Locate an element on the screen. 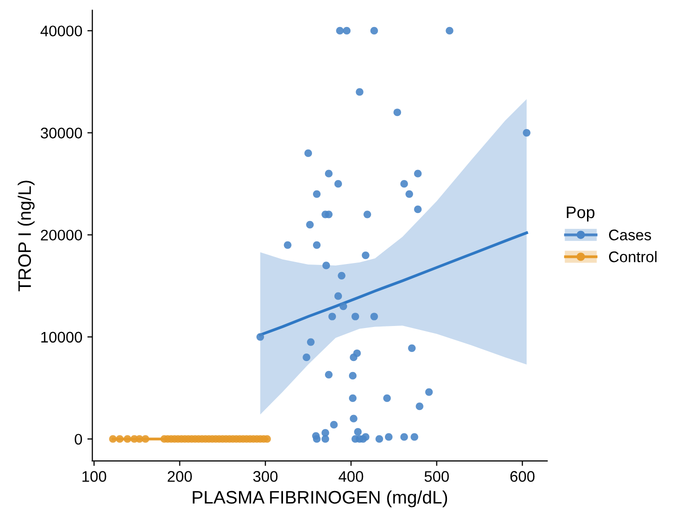 Image resolution: width=684 pixels, height=515 pixels. legend-label: Cases is located at coordinates (630, 235).